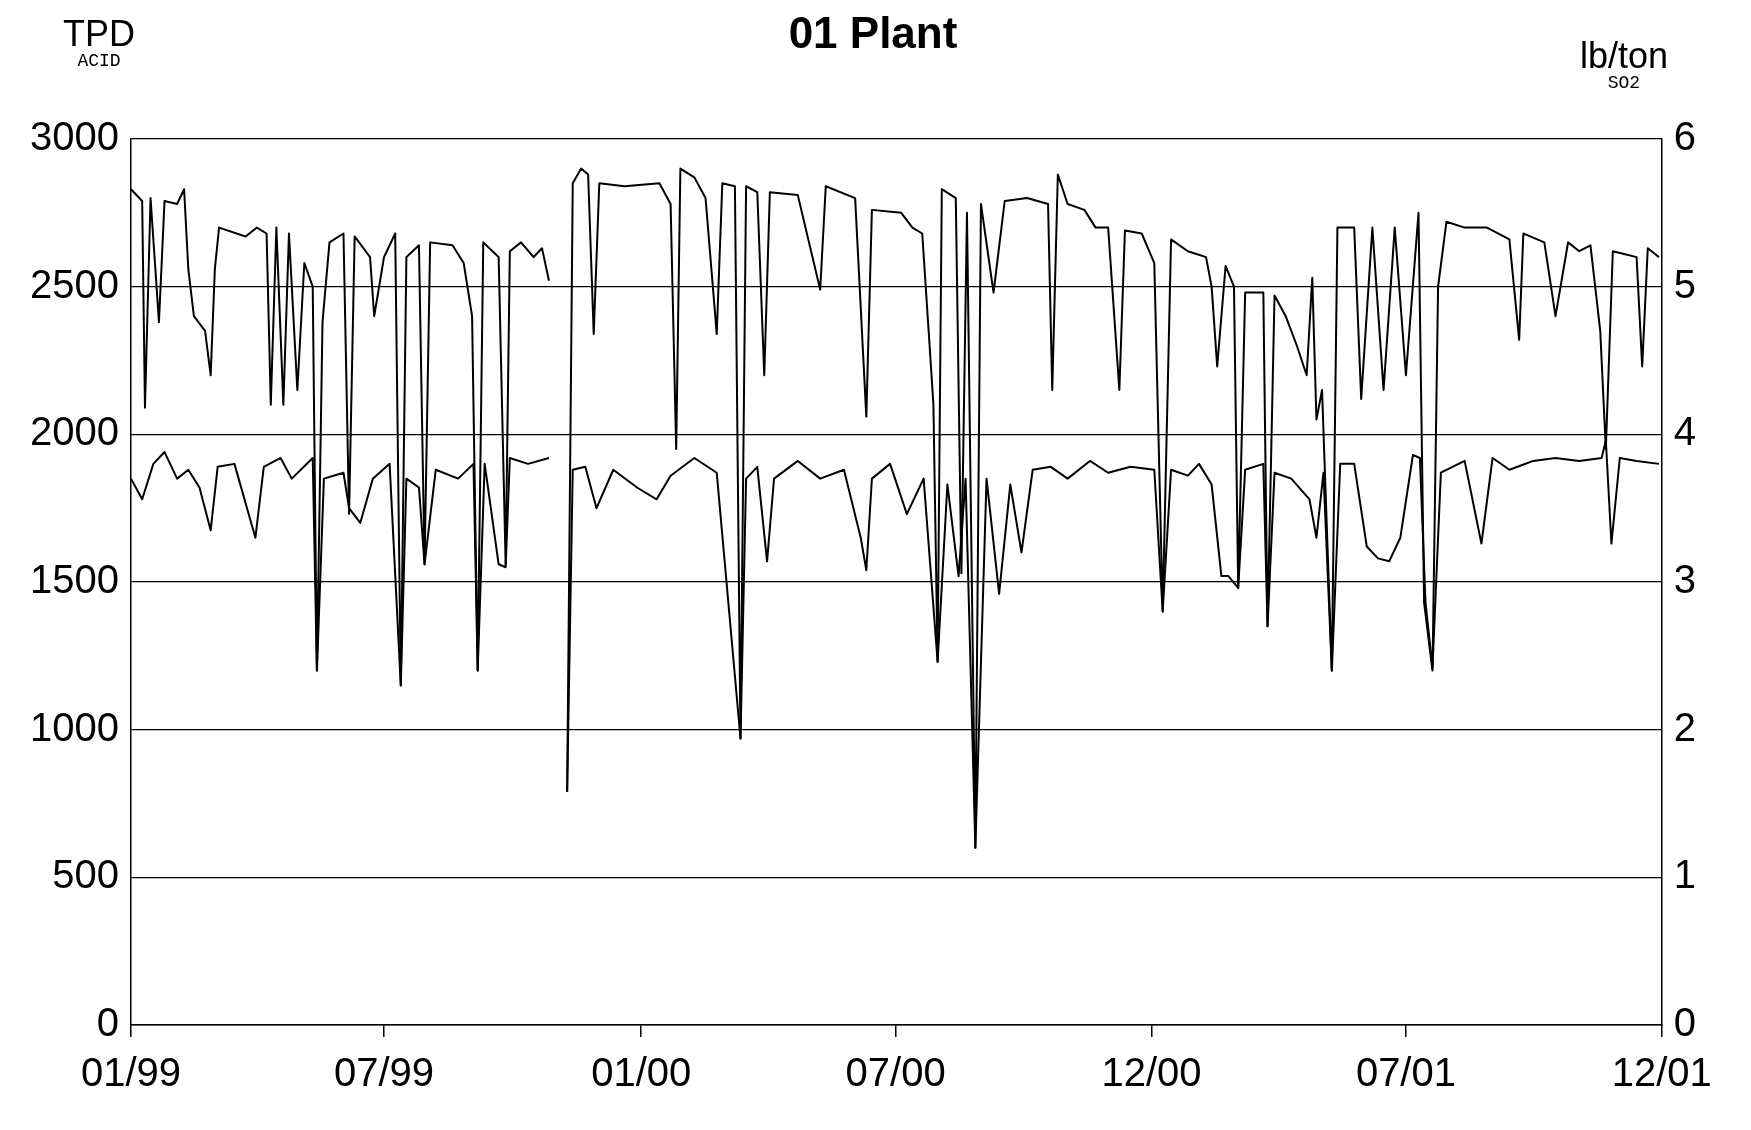 Image resolution: width=1751 pixels, height=1130 pixels. Describe the element at coordinates (641, 1072) in the screenshot. I see `x-tick-label: 01/00` at that location.